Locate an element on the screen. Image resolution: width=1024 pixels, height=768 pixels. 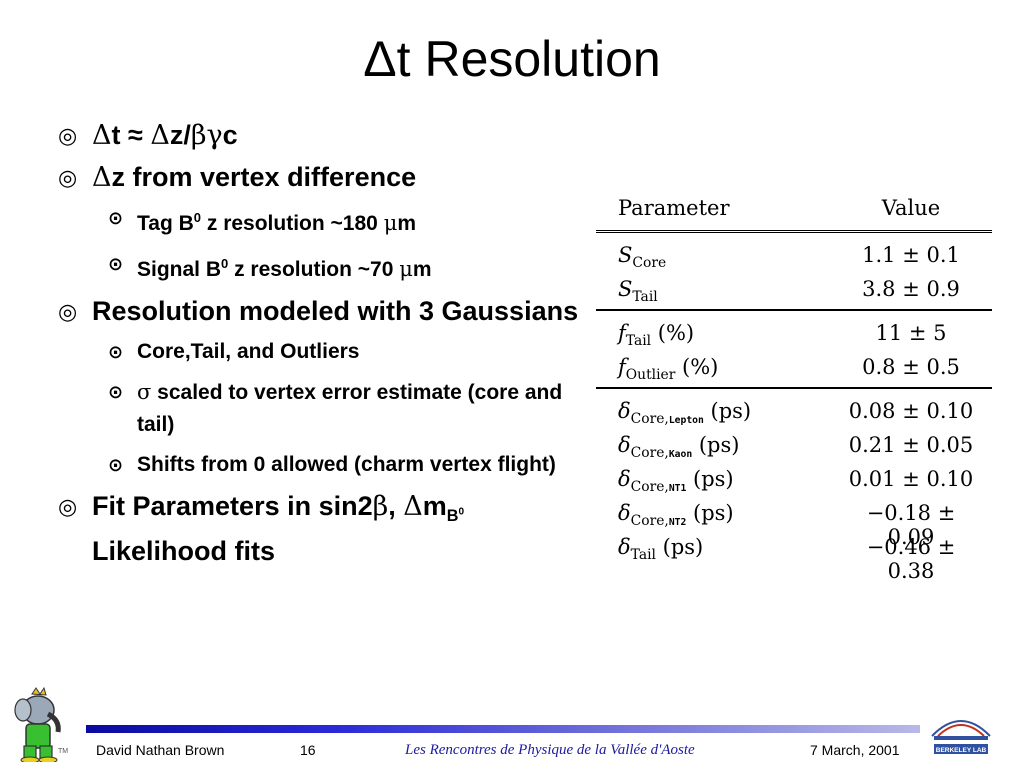
trademark-mark: TM is located at coordinates (63, 751).